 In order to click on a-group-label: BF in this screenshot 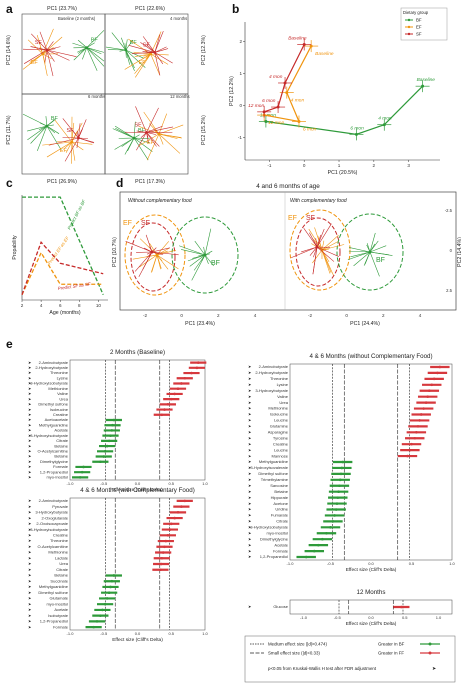, I will do `click(142, 131)`.